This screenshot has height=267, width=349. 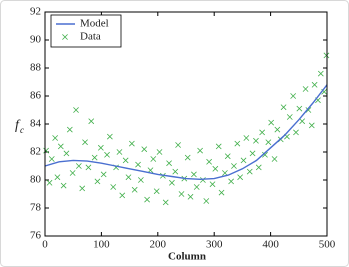 I want to click on x-tick-label: 300, so click(x=214, y=245).